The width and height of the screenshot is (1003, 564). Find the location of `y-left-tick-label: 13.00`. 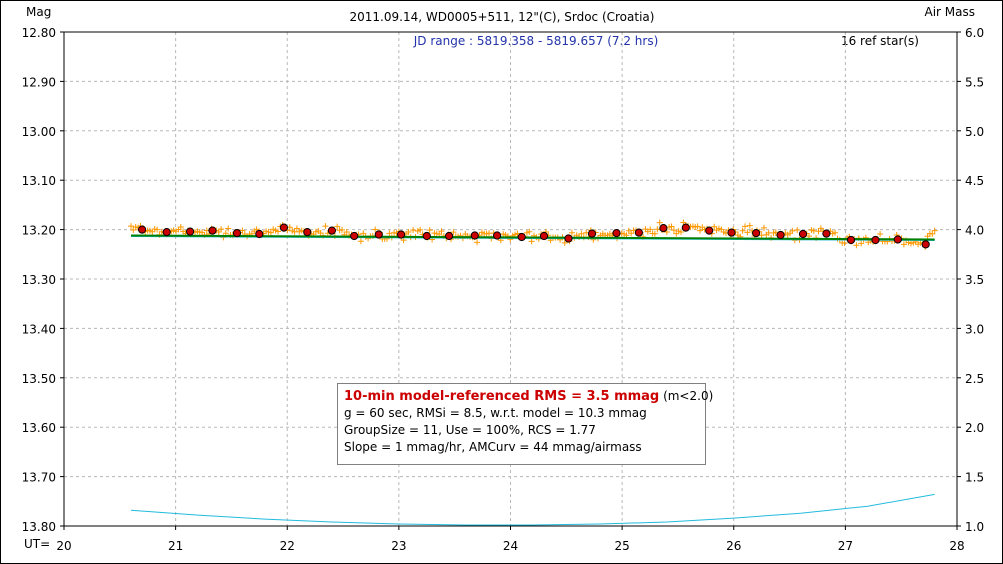

y-left-tick-label: 13.00 is located at coordinates (39, 132).